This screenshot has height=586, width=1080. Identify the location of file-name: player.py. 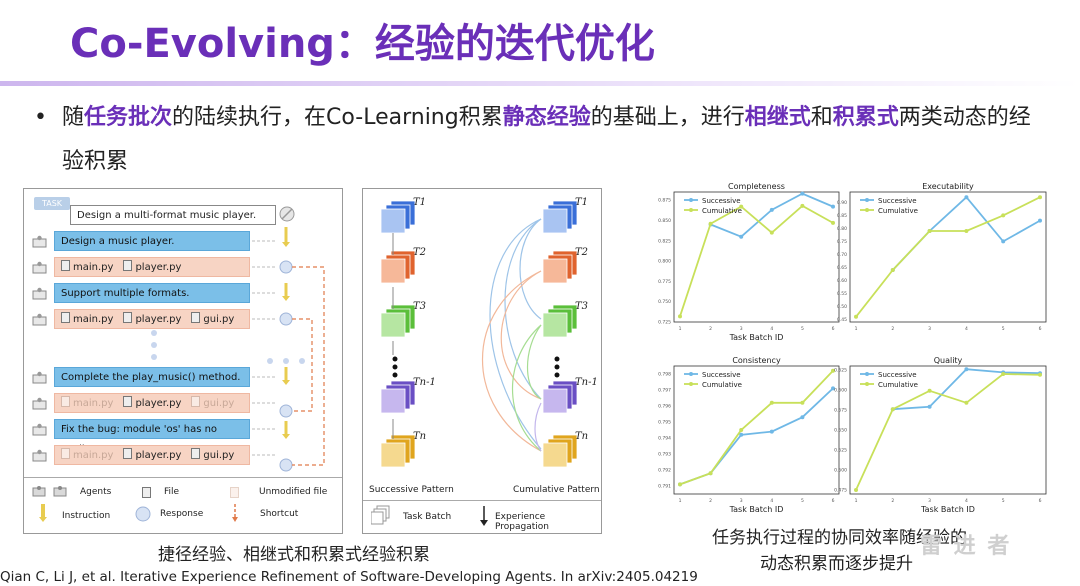
(158, 403).